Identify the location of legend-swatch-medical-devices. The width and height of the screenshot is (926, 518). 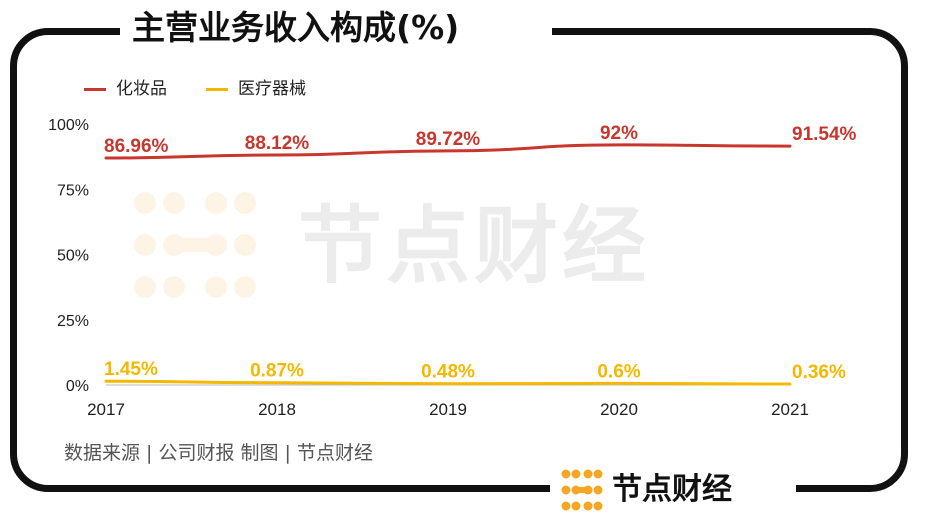
(217, 89).